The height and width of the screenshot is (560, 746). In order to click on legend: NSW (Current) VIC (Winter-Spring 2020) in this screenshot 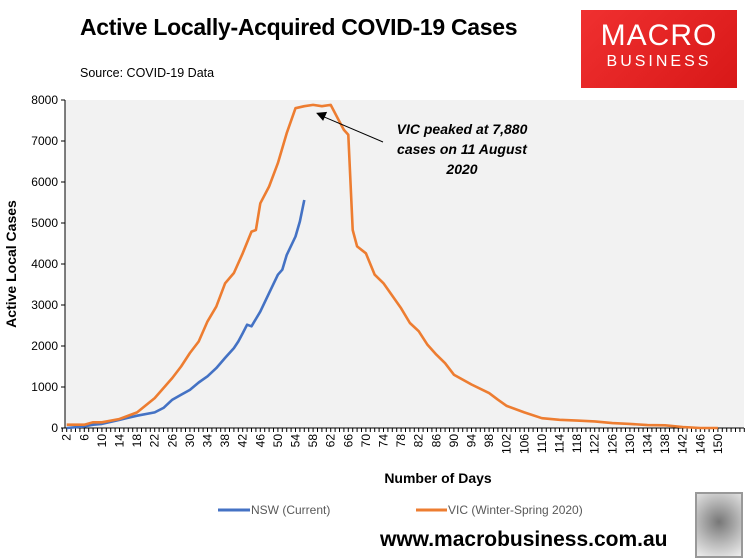, I will do `click(400, 510)`.